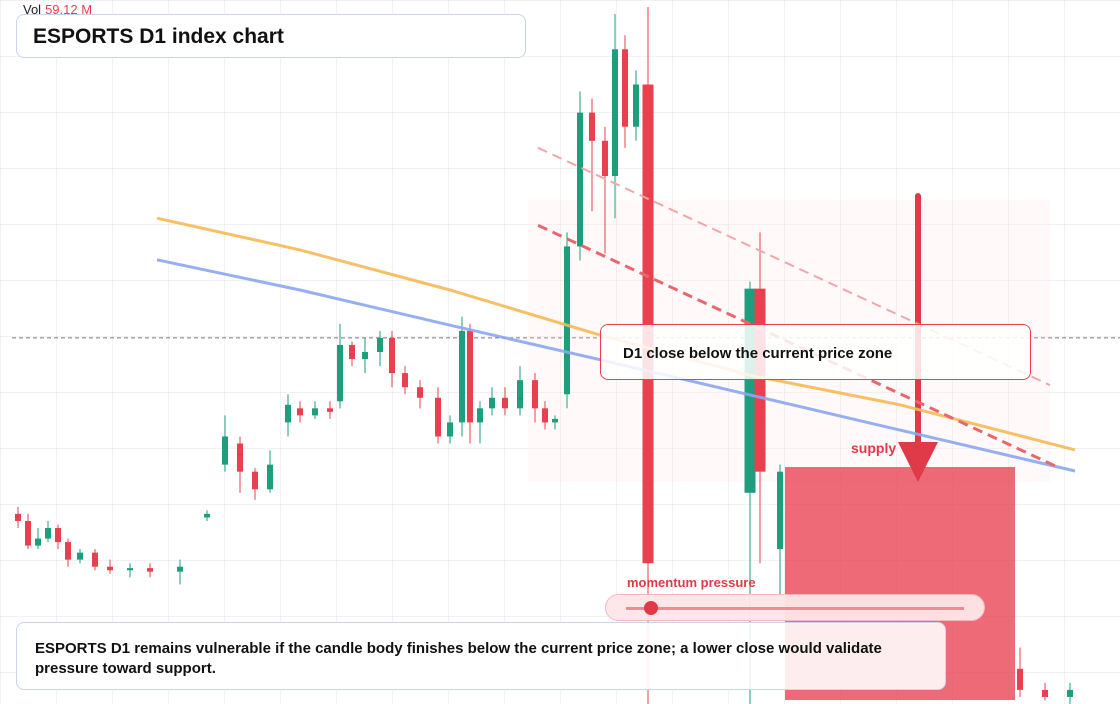 The height and width of the screenshot is (704, 1120). What do you see at coordinates (874, 448) in the screenshot?
I see `zone-label: supply` at bounding box center [874, 448].